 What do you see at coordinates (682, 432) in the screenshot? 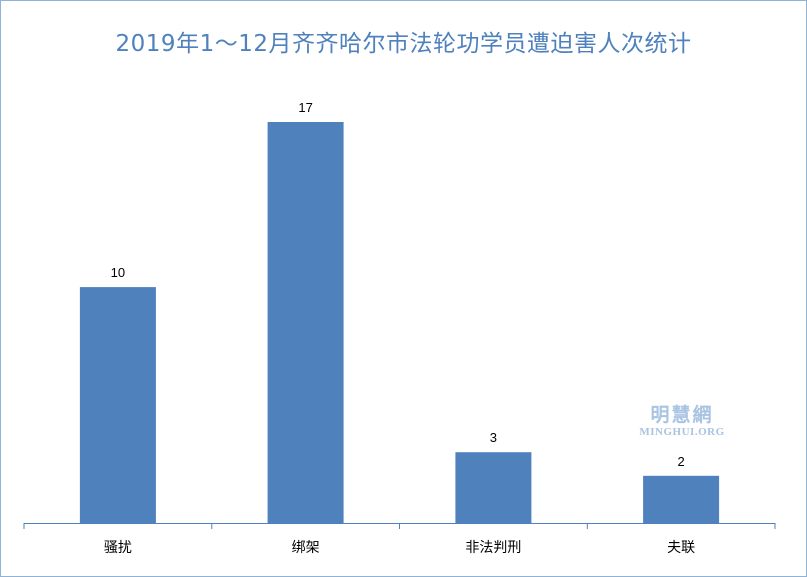
I see `watermark-en: MINGHUI.ORG` at bounding box center [682, 432].